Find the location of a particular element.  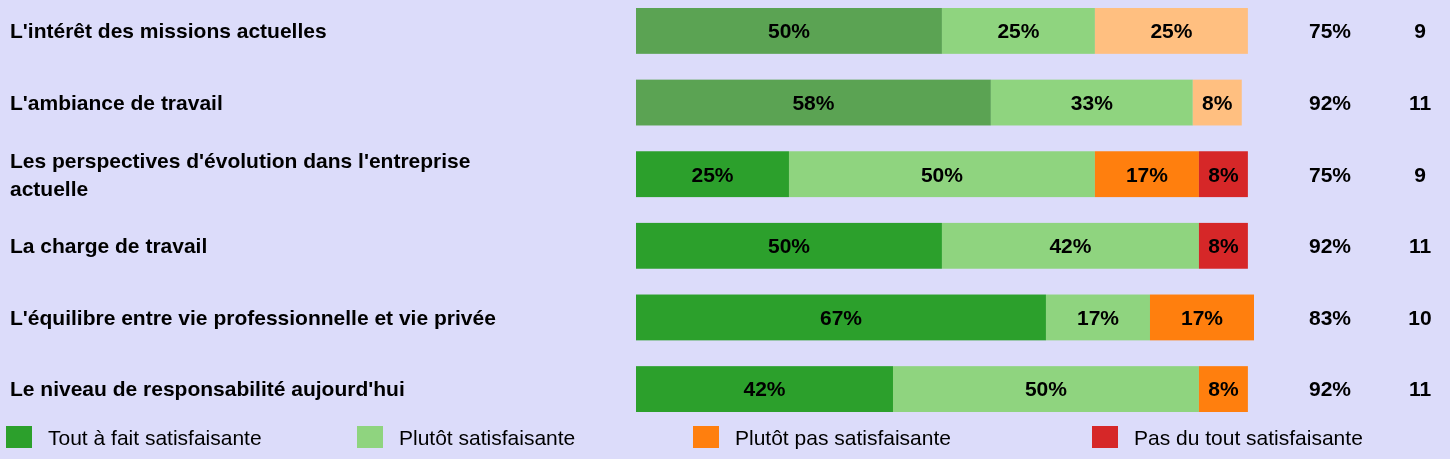

legend-label: Tout à fait satisfaisante is located at coordinates (155, 437).